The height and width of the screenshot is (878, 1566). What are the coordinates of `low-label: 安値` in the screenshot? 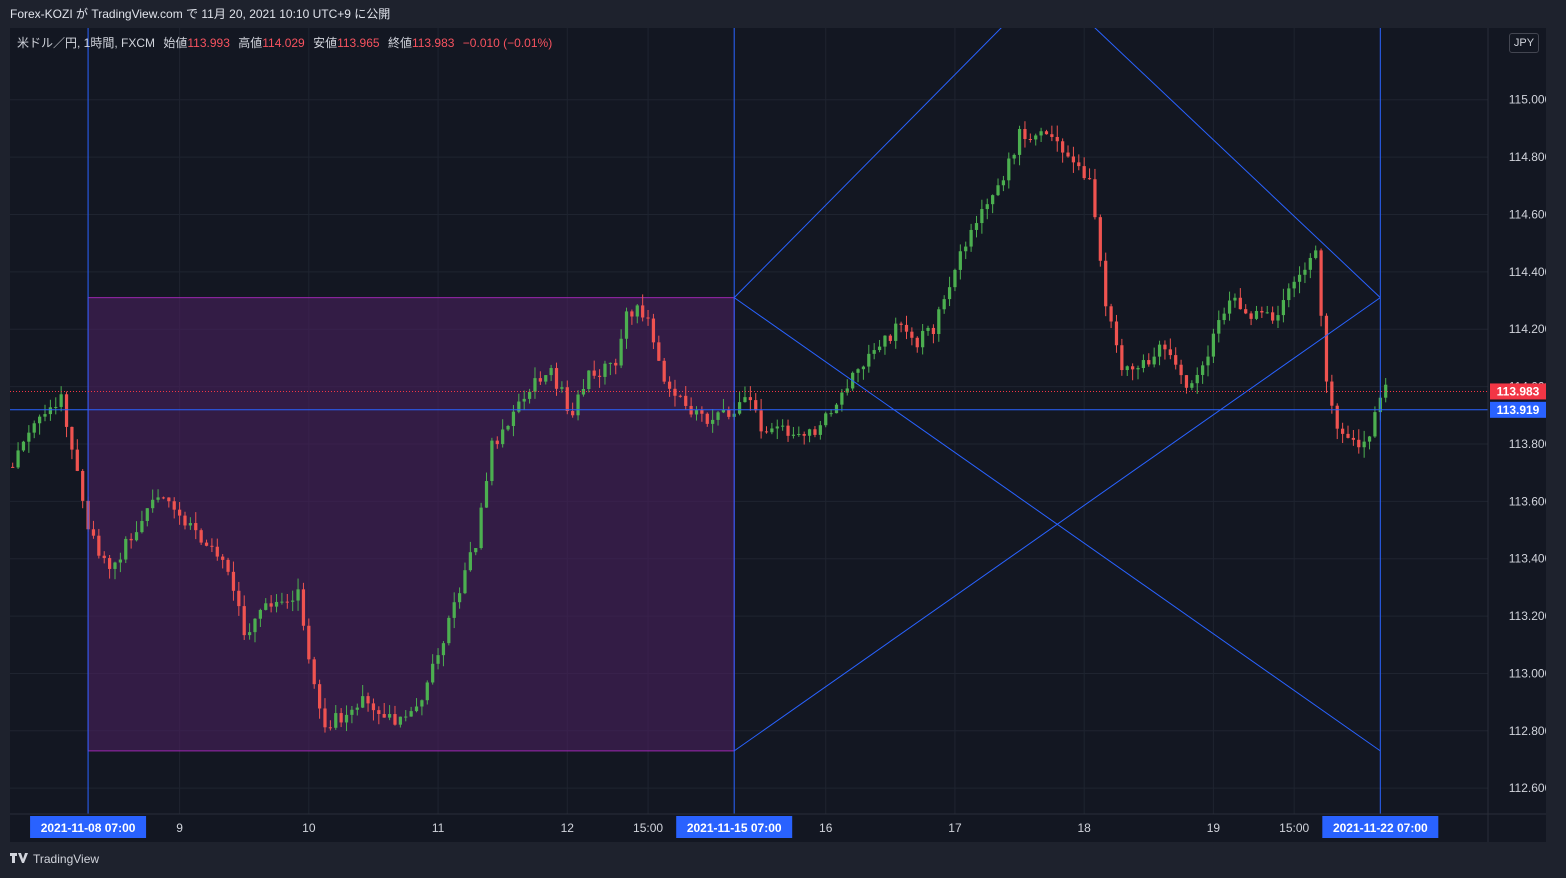 It's located at (325, 43).